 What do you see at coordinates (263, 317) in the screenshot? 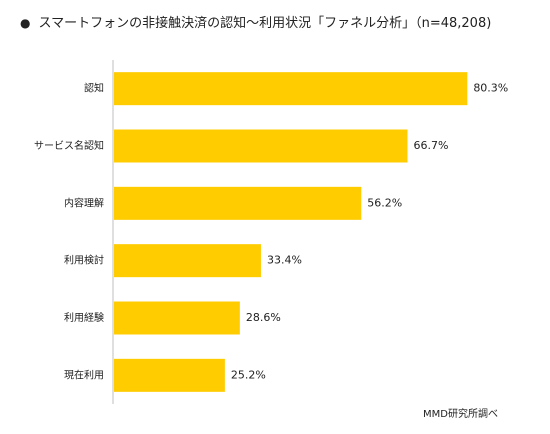
I see `value-label-4: 28.6%` at bounding box center [263, 317].